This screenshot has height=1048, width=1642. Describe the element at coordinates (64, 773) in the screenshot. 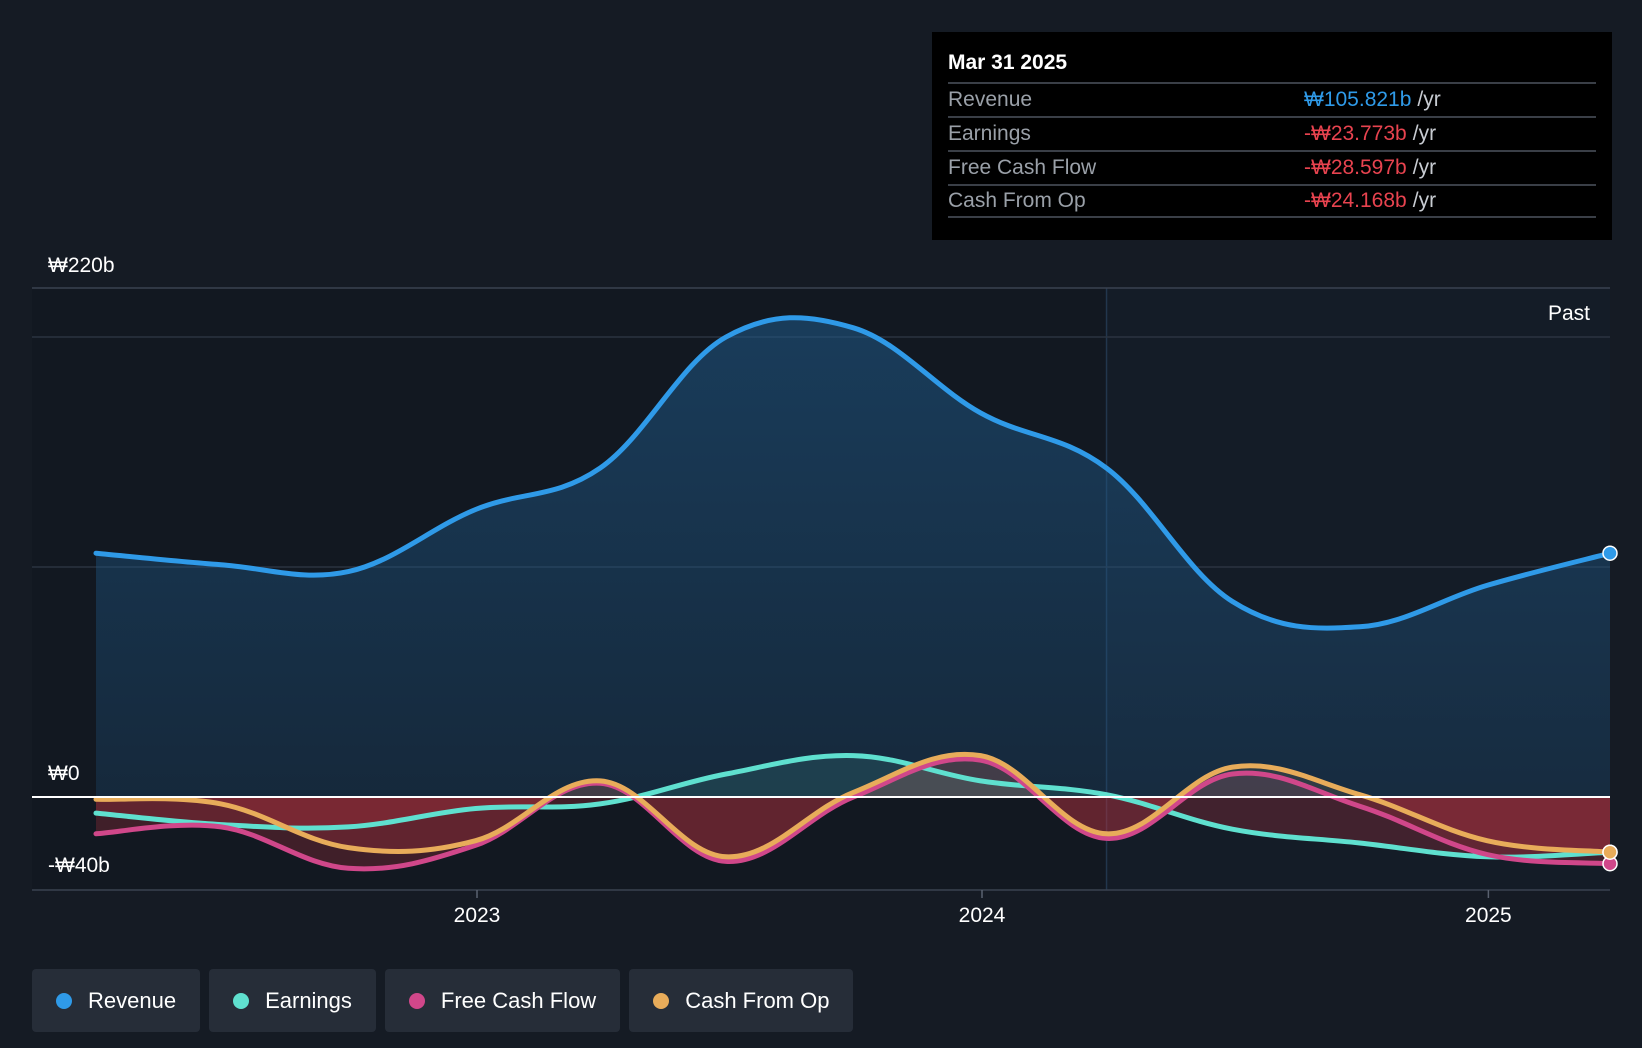

I see `y-tick-label: ₩0` at that location.